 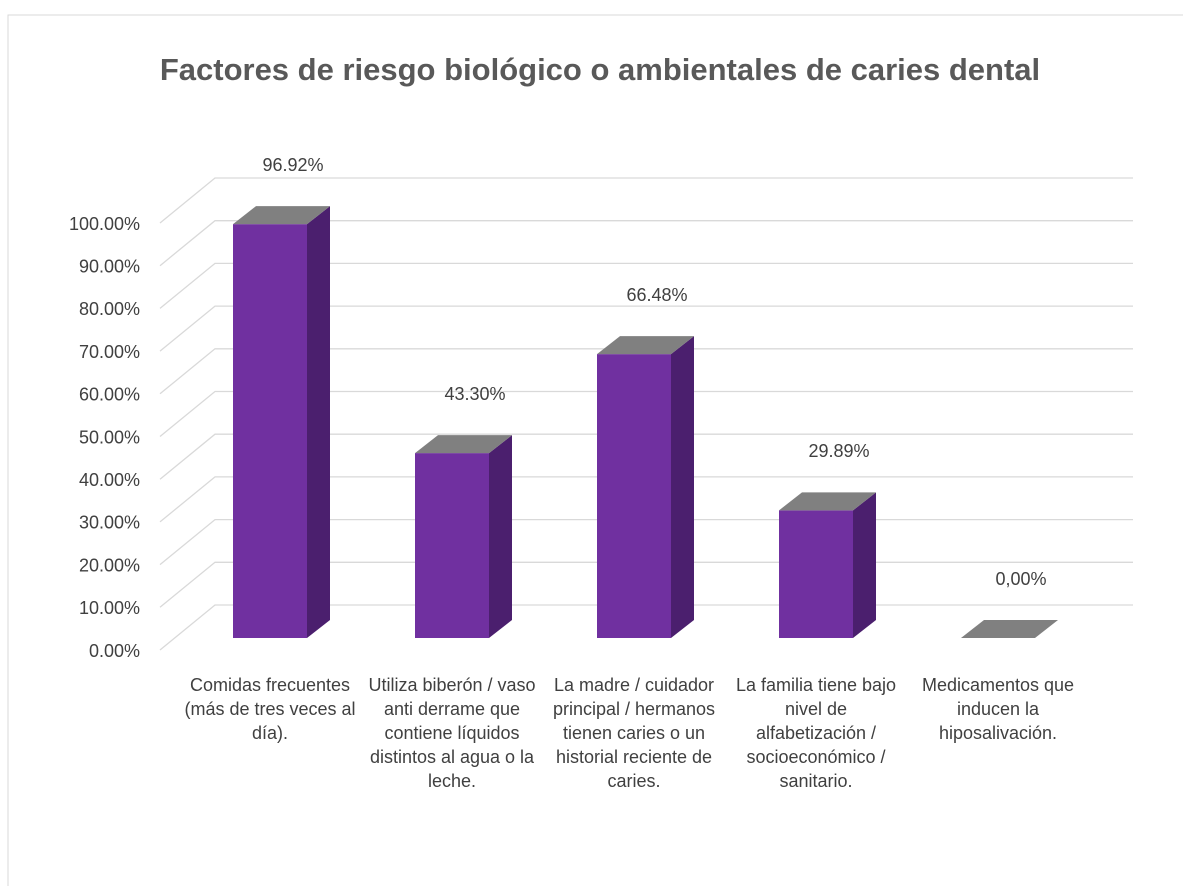 I want to click on value-label: 43.30%, so click(x=474, y=394).